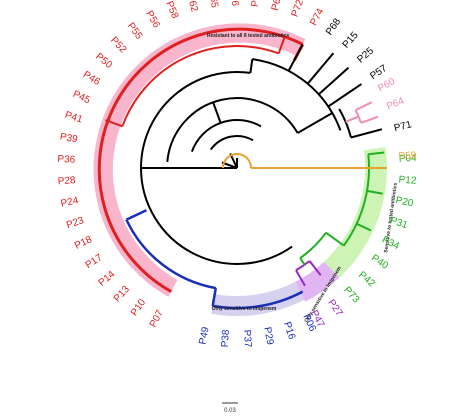 The height and width of the screenshot is (418, 474). I want to click on taxon-label-p65: P65, so click(212, 4).